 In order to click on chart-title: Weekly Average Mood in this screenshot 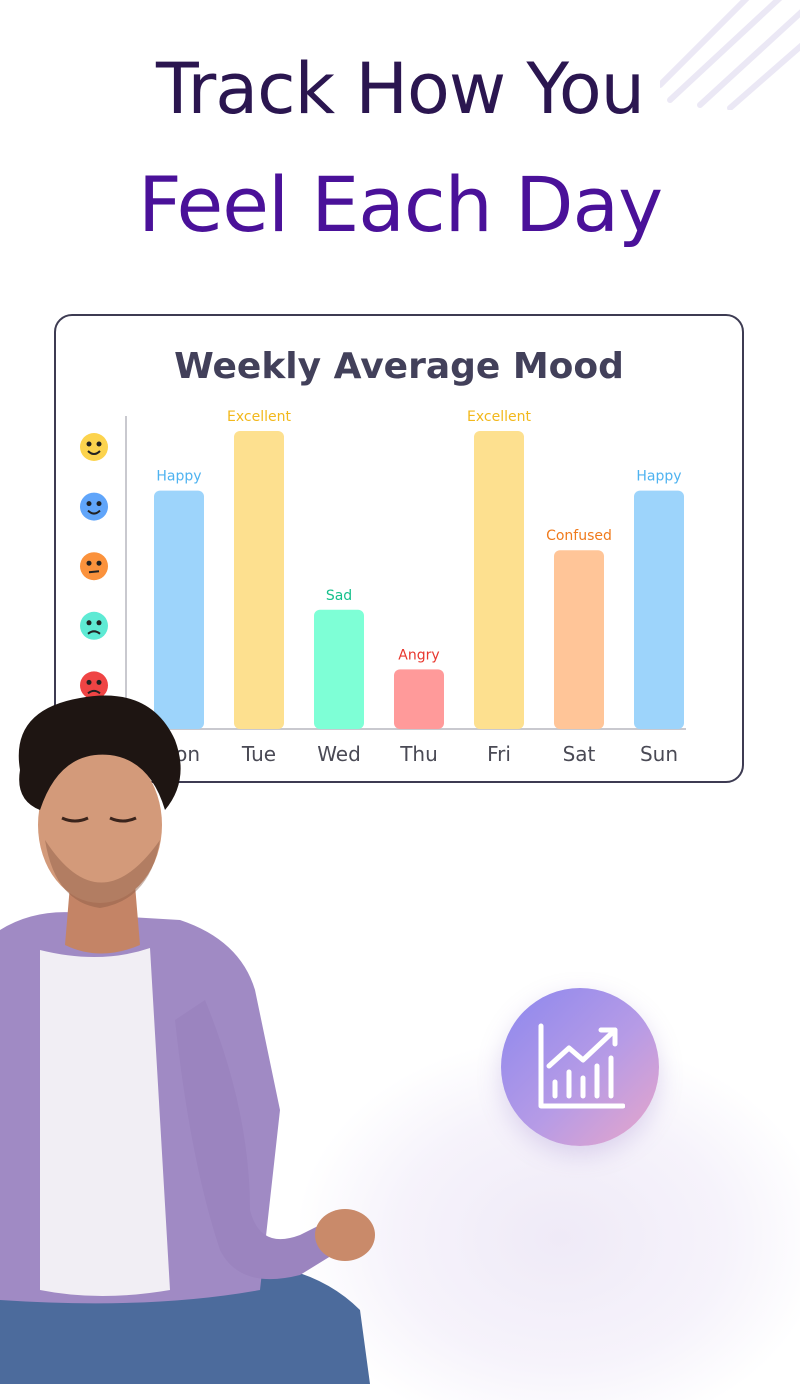, I will do `click(399, 366)`.